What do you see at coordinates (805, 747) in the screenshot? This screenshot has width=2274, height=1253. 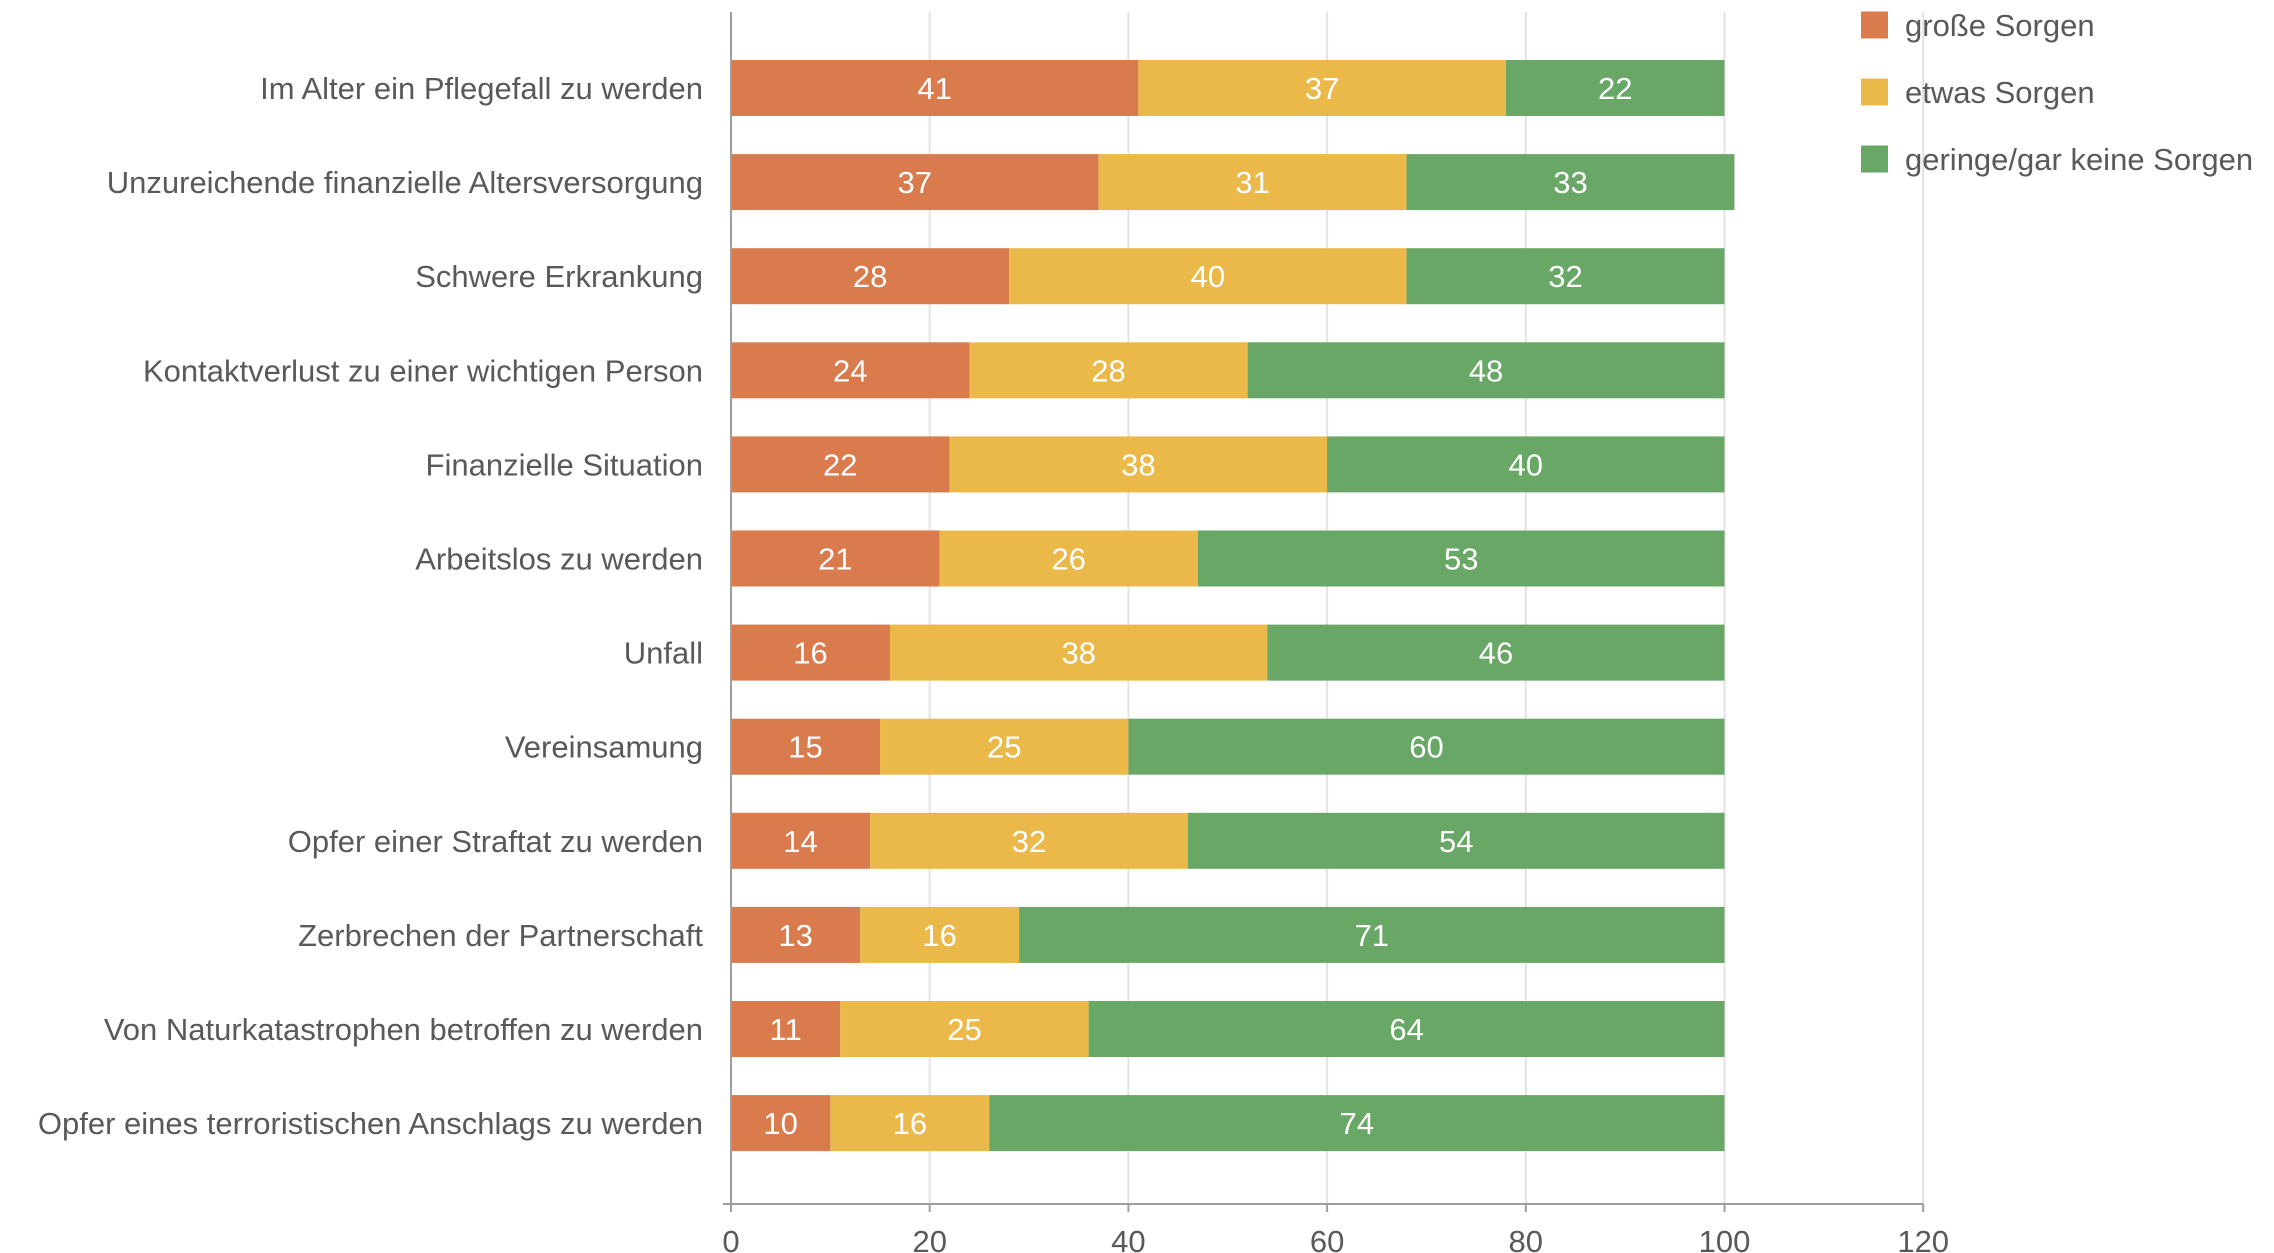 I see `data-label: 15` at bounding box center [805, 747].